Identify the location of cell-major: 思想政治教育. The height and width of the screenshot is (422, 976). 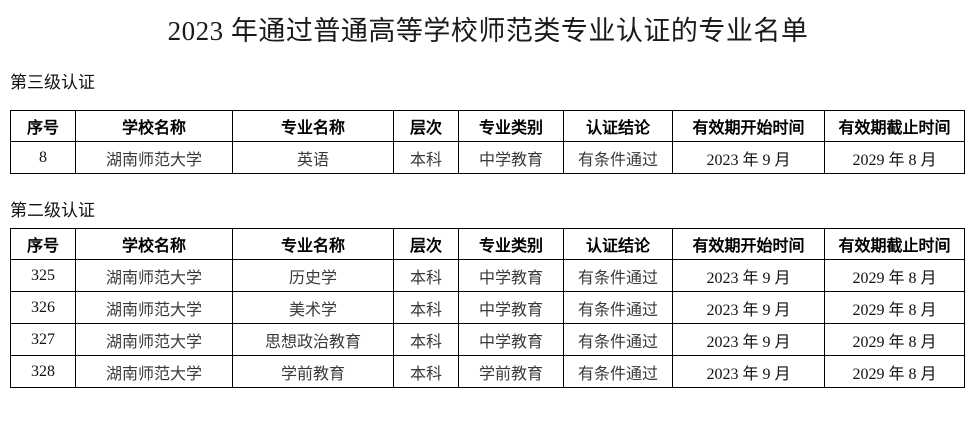
(313, 339).